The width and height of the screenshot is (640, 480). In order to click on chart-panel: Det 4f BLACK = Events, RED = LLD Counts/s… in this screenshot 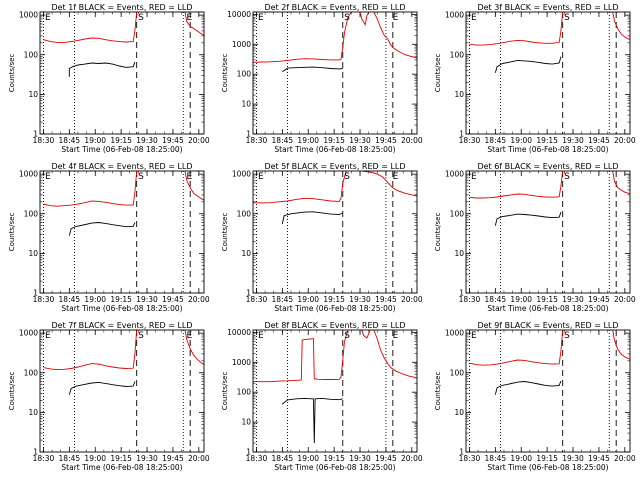, I will do `click(109, 237)`.